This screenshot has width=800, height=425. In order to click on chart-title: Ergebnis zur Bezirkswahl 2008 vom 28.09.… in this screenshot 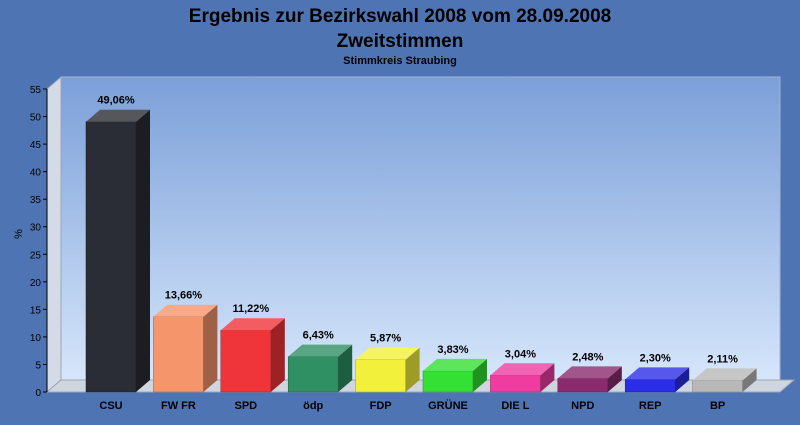, I will do `click(400, 16)`.